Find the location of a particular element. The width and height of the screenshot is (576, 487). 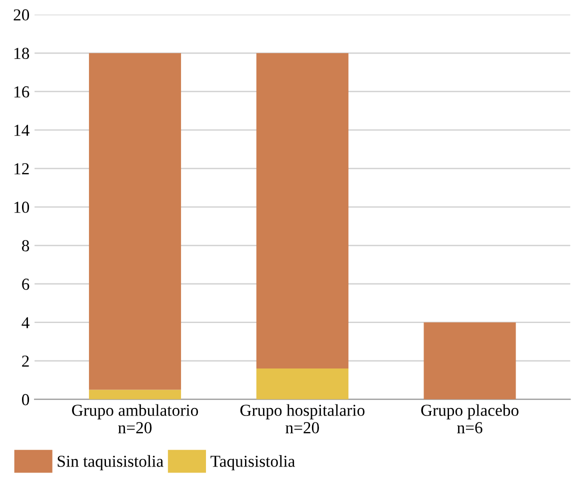

x-tick-label: Grupo hospitalario n=20 is located at coordinates (302, 419).